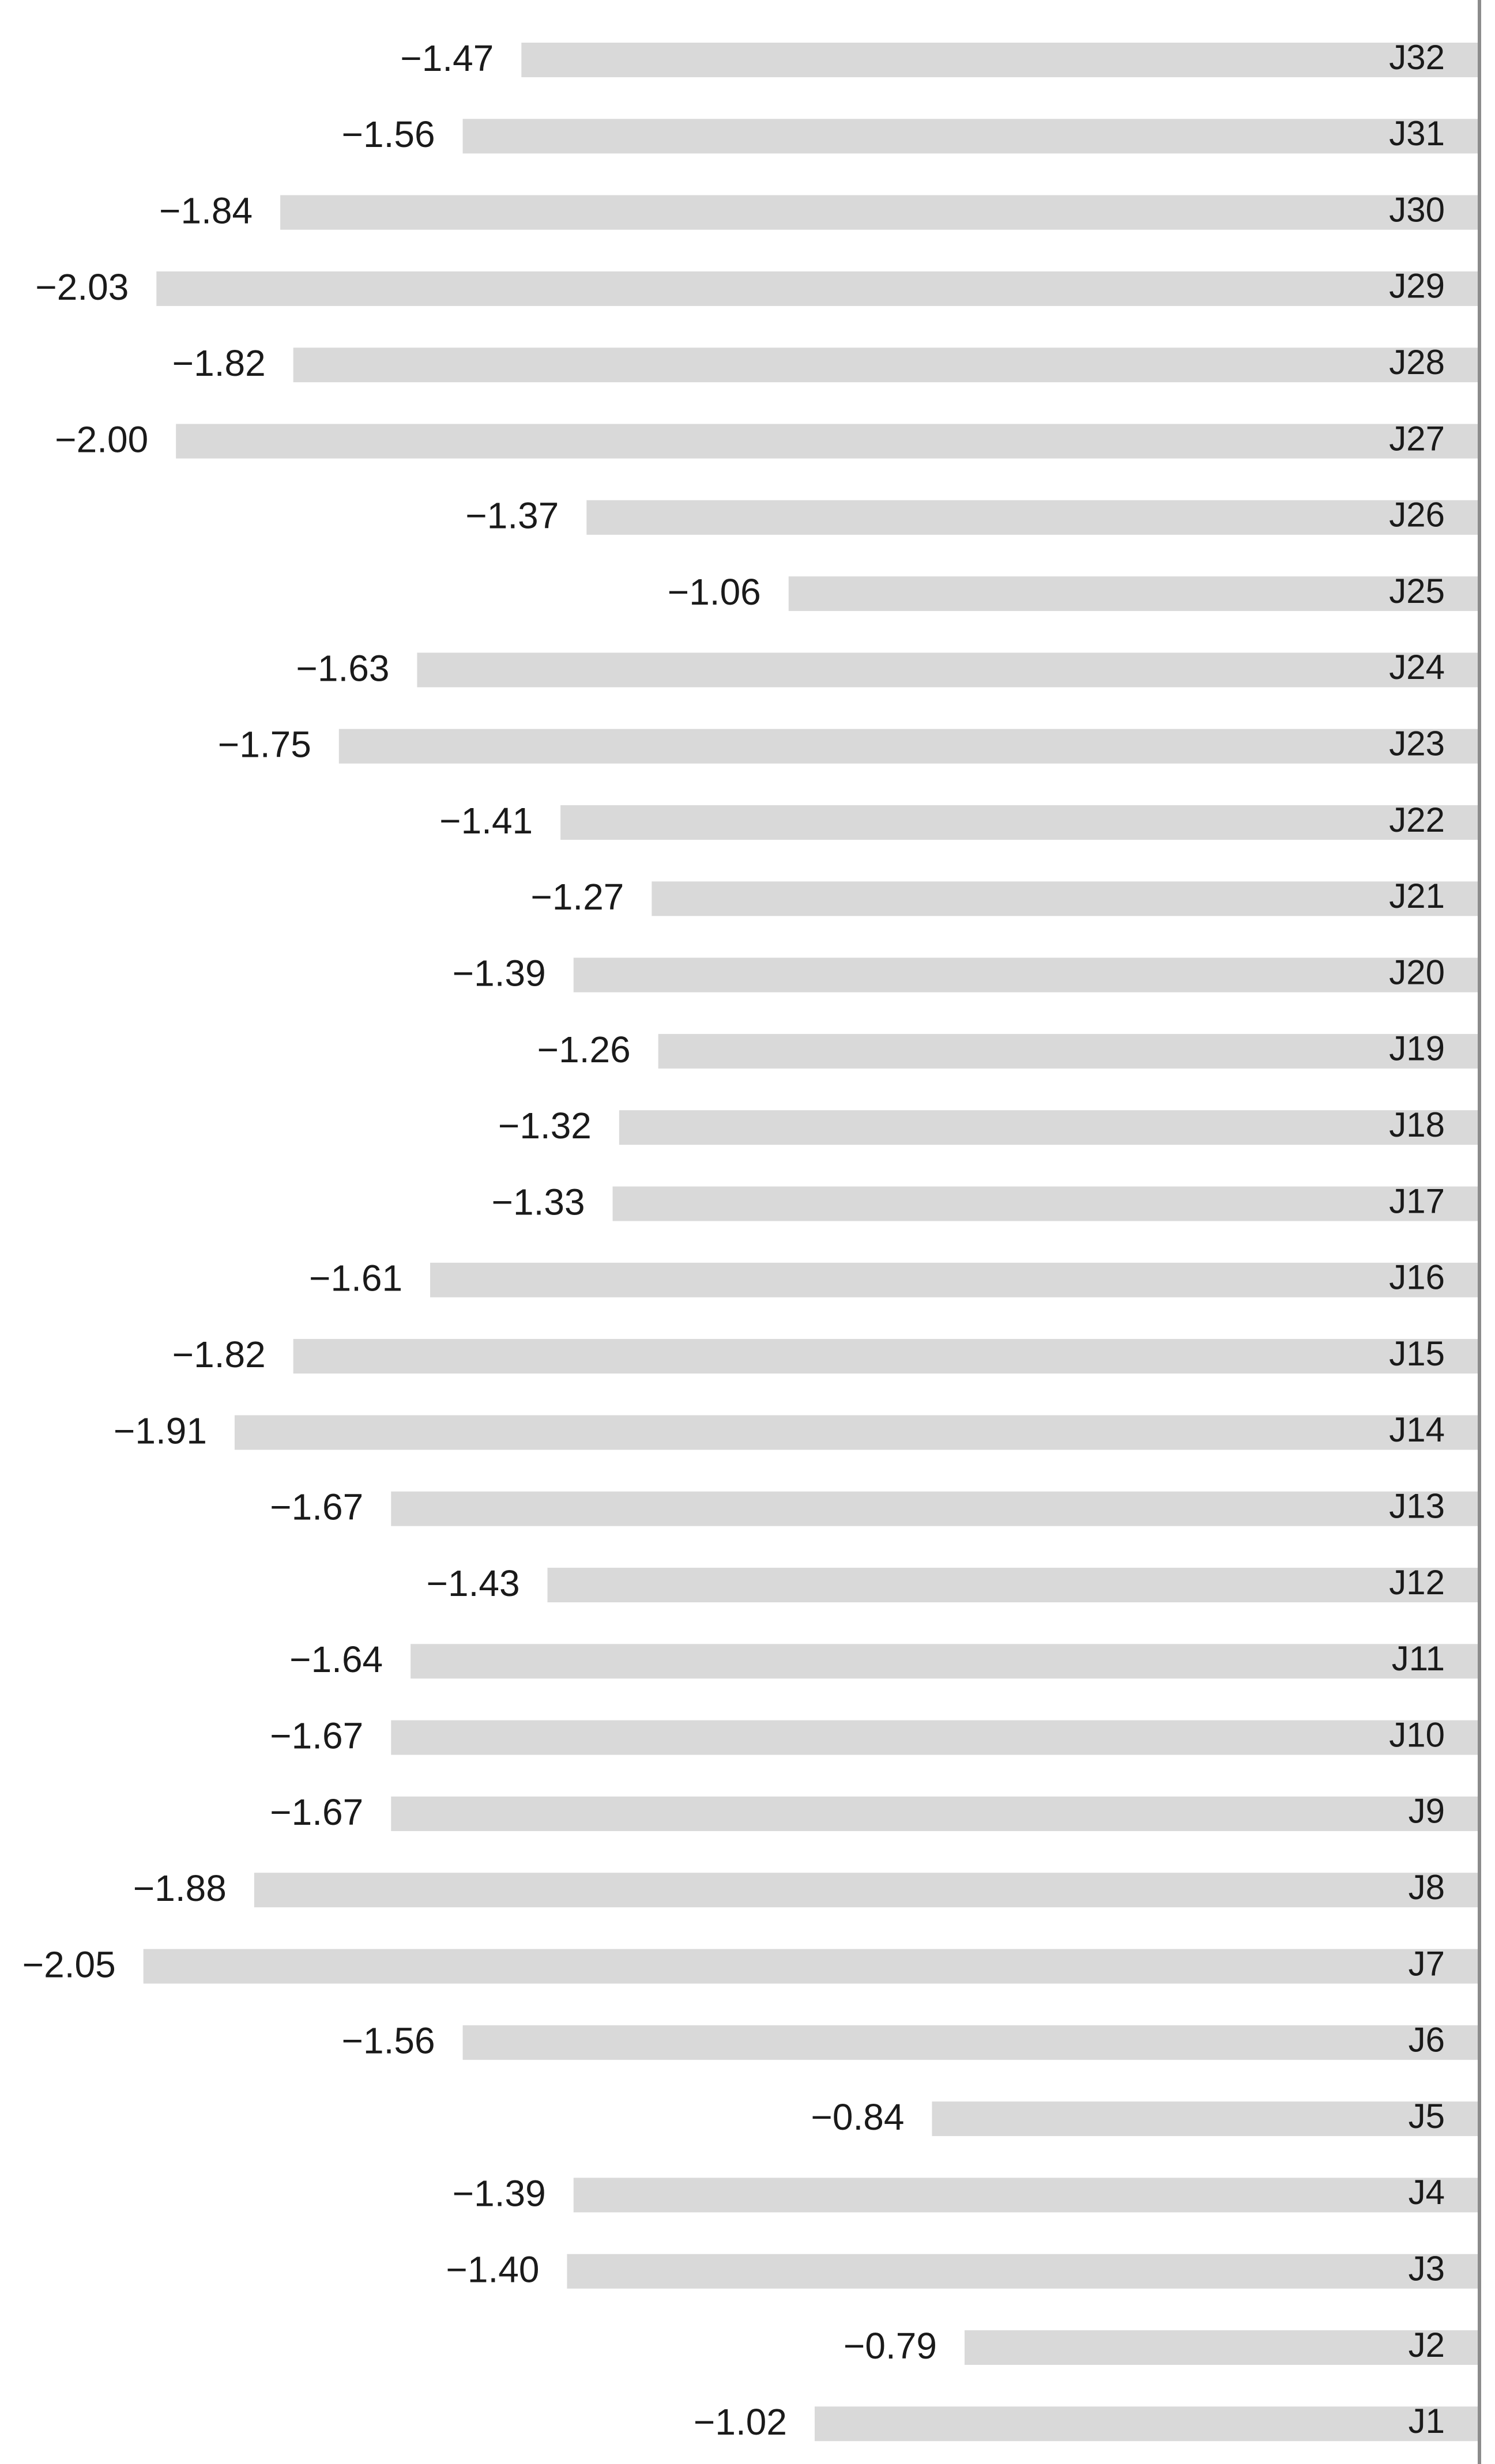 The image size is (1495, 2464). I want to click on data-label: −0.79, so click(890, 2346).